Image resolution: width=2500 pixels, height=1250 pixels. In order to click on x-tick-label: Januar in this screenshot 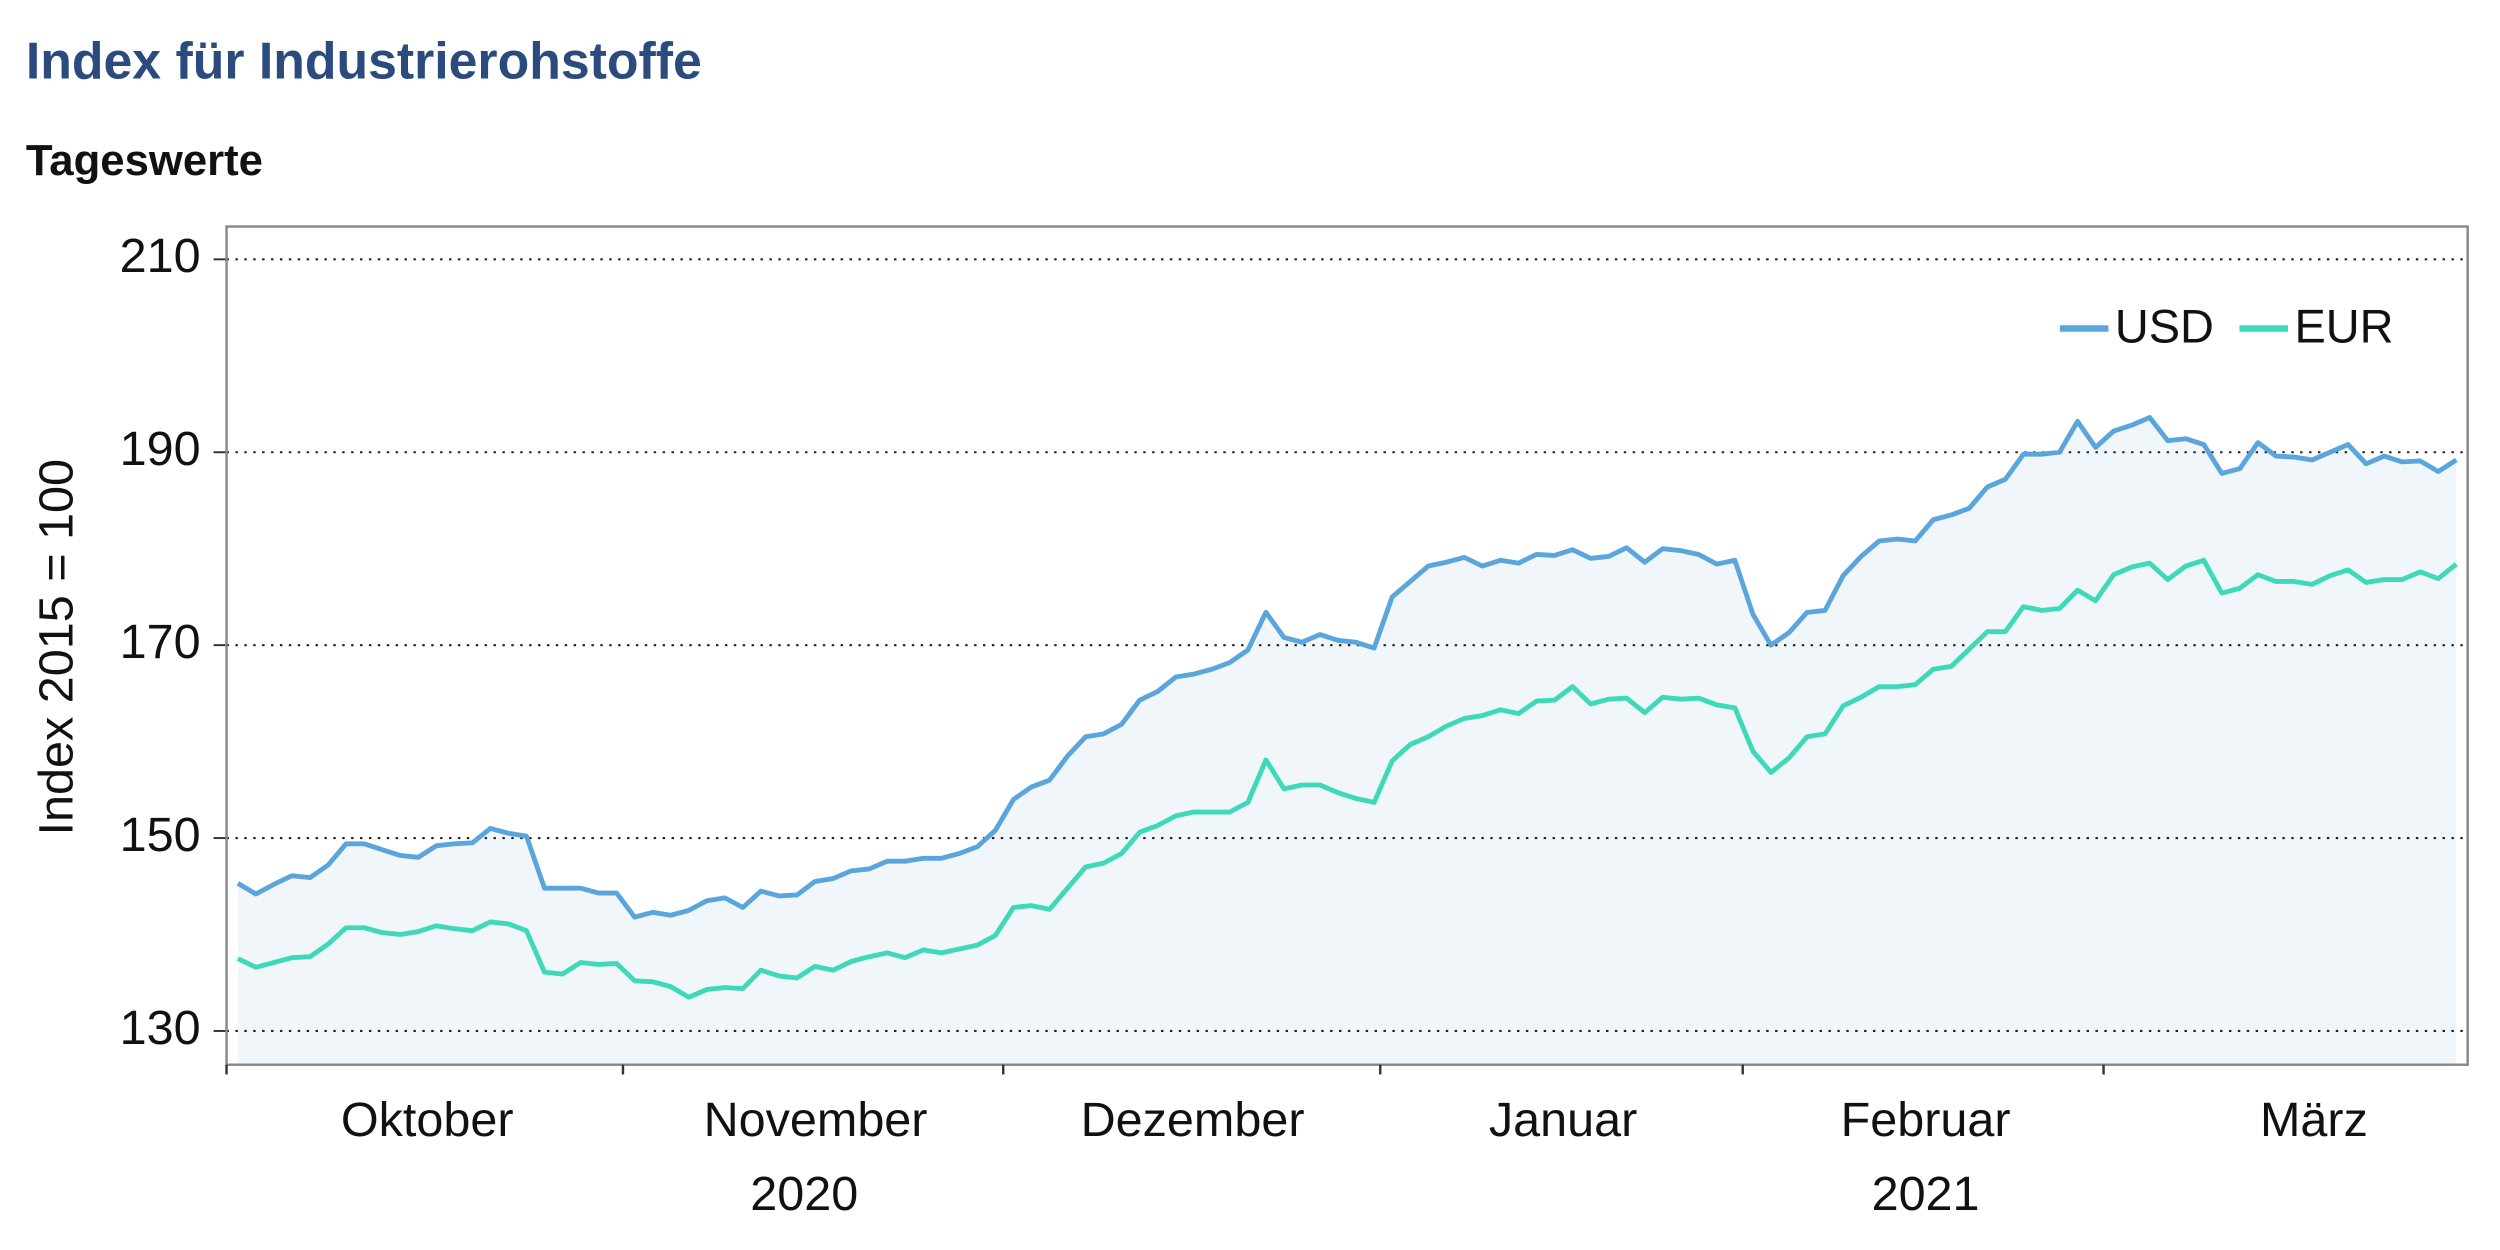, I will do `click(1563, 1120)`.